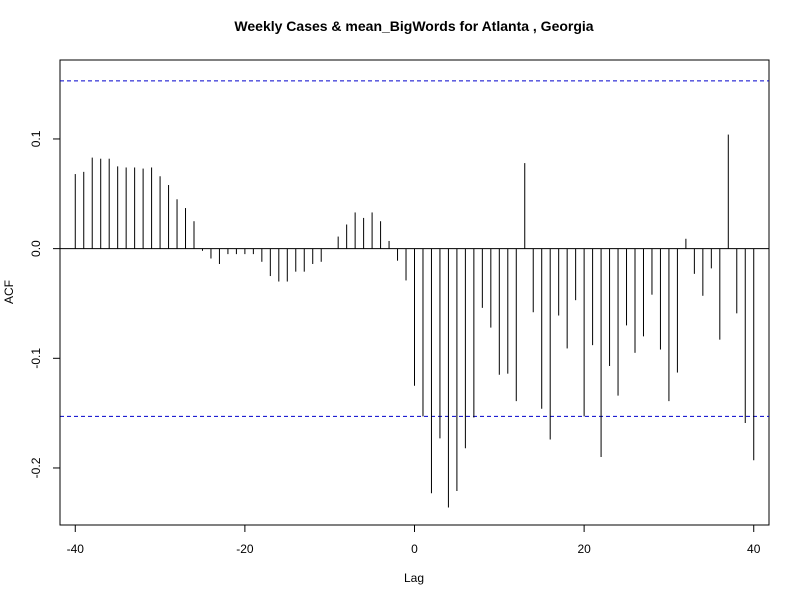  What do you see at coordinates (414, 578) in the screenshot?
I see `x-axis-label: Lag` at bounding box center [414, 578].